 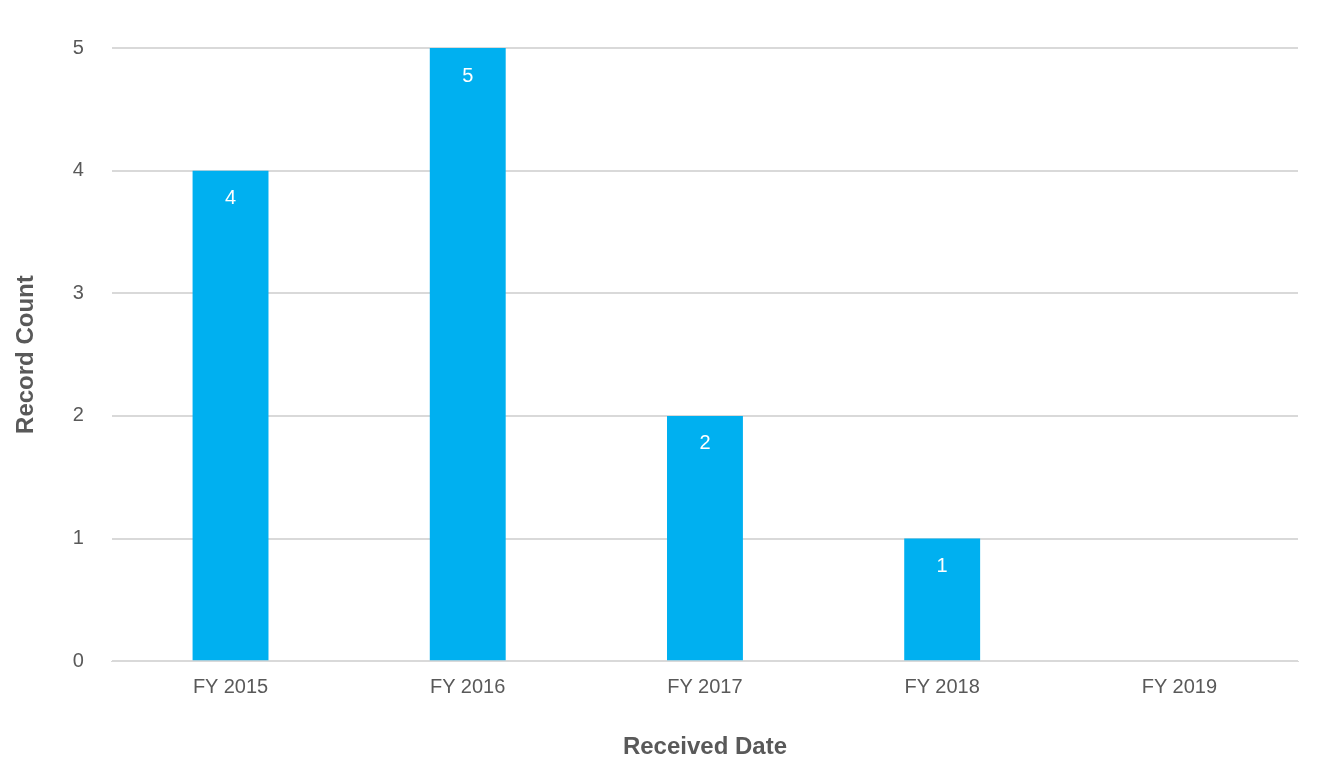 I want to click on y-tick-label: 5, so click(x=78, y=46).